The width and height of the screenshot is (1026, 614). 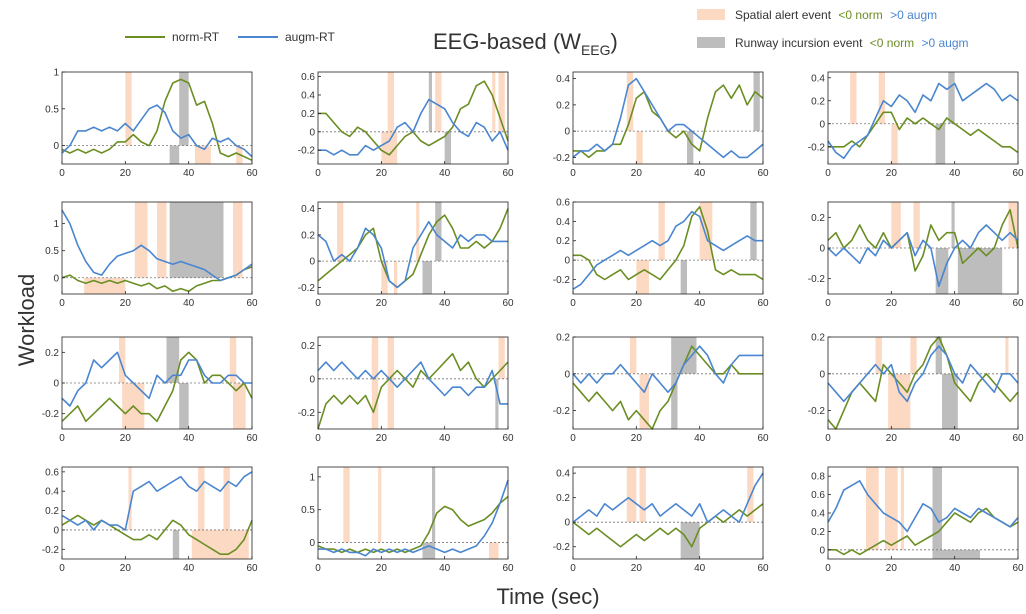 I want to click on panel-16: 0 20 40 60 0 0.2 0.4 0.6 0.8, so click(x=917, y=520).